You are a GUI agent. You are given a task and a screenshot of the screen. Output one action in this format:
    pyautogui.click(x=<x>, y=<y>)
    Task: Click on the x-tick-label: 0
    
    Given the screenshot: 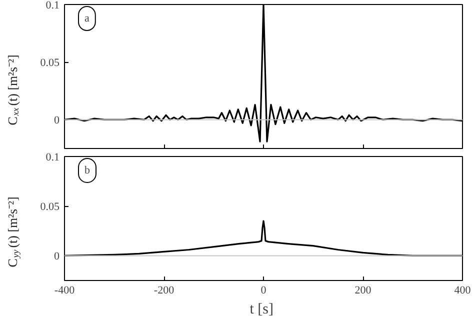 What is the action you would take?
    pyautogui.click(x=263, y=290)
    